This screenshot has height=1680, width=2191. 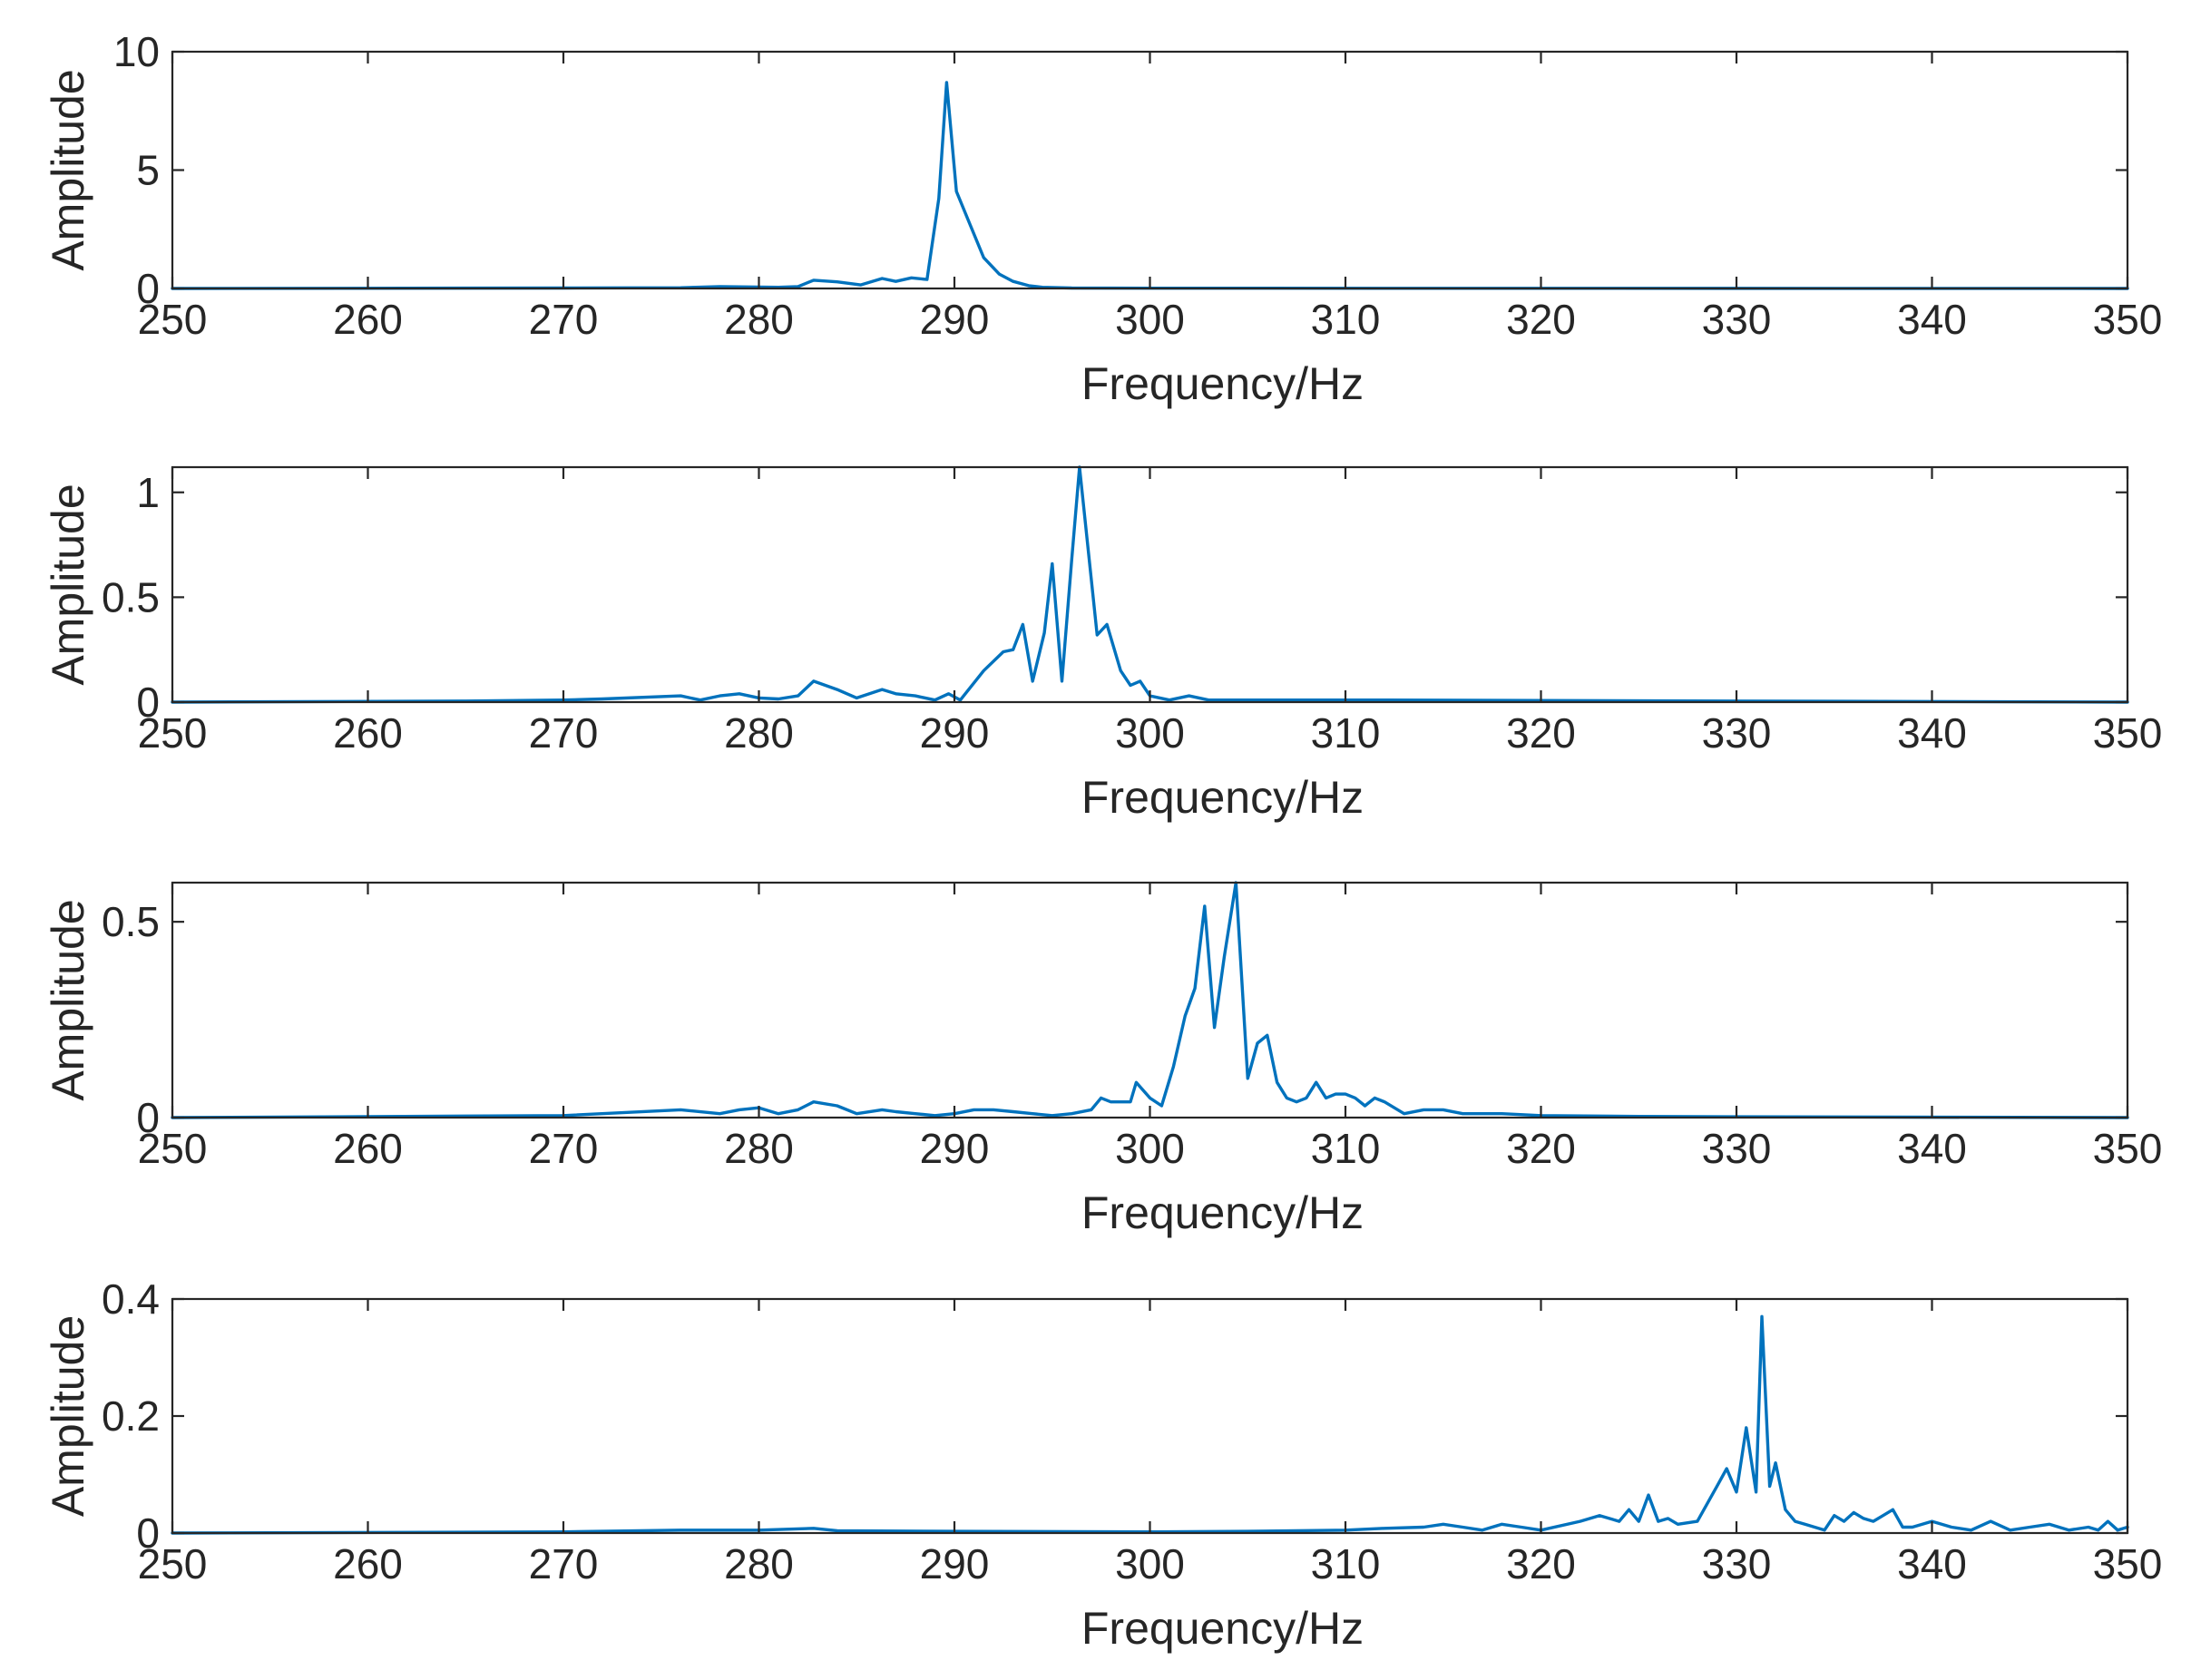 I want to click on y-tick-label: 0.2, so click(x=131, y=1416).